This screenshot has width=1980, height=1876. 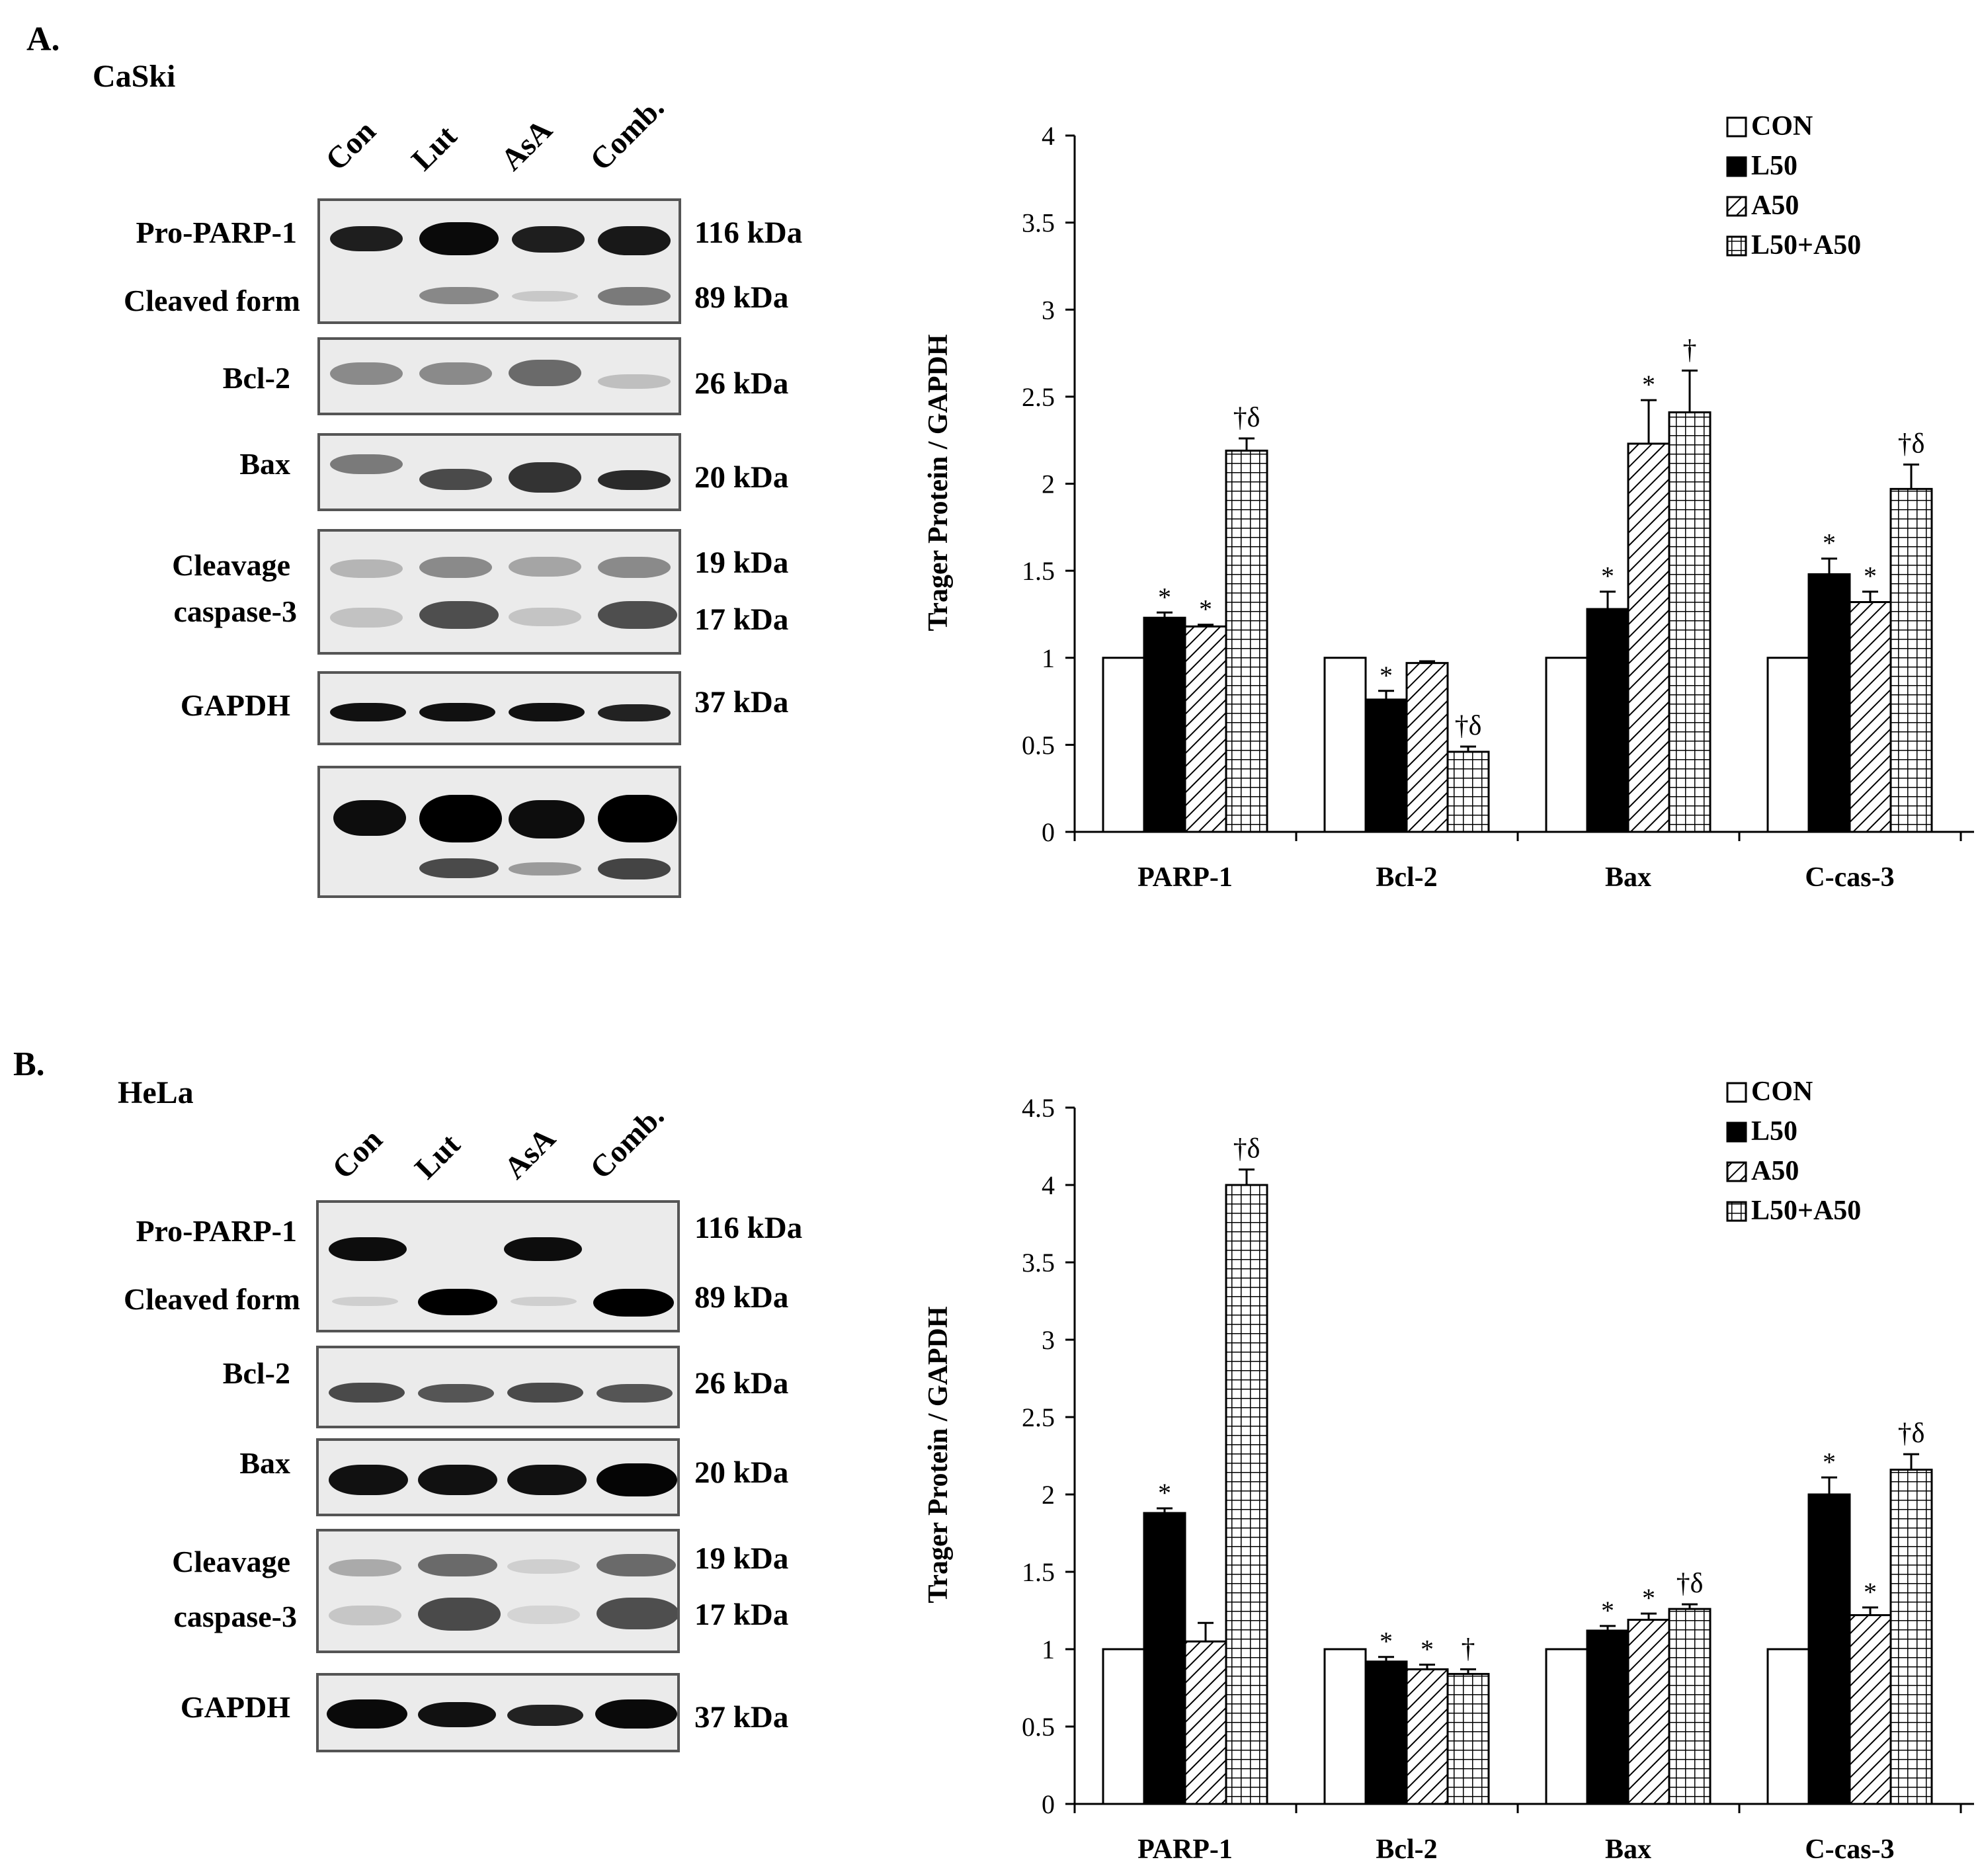 I want to click on y-tick-label: 4.5, so click(x=1038, y=1108).